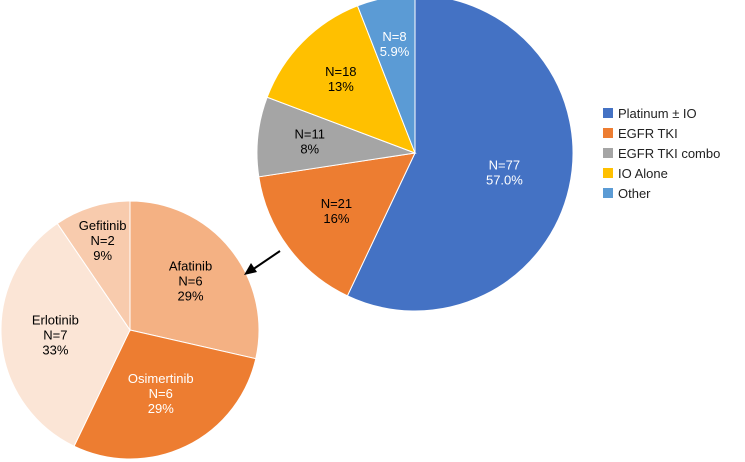 The width and height of the screenshot is (745, 462). I want to click on legend-swatch-egfr-tki, so click(608, 133).